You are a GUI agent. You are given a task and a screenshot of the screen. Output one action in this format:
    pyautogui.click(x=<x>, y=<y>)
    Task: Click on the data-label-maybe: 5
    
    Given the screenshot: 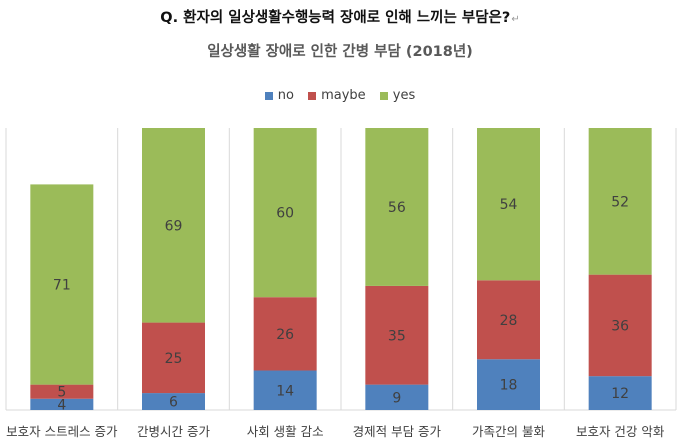 What is the action you would take?
    pyautogui.click(x=61, y=393)
    